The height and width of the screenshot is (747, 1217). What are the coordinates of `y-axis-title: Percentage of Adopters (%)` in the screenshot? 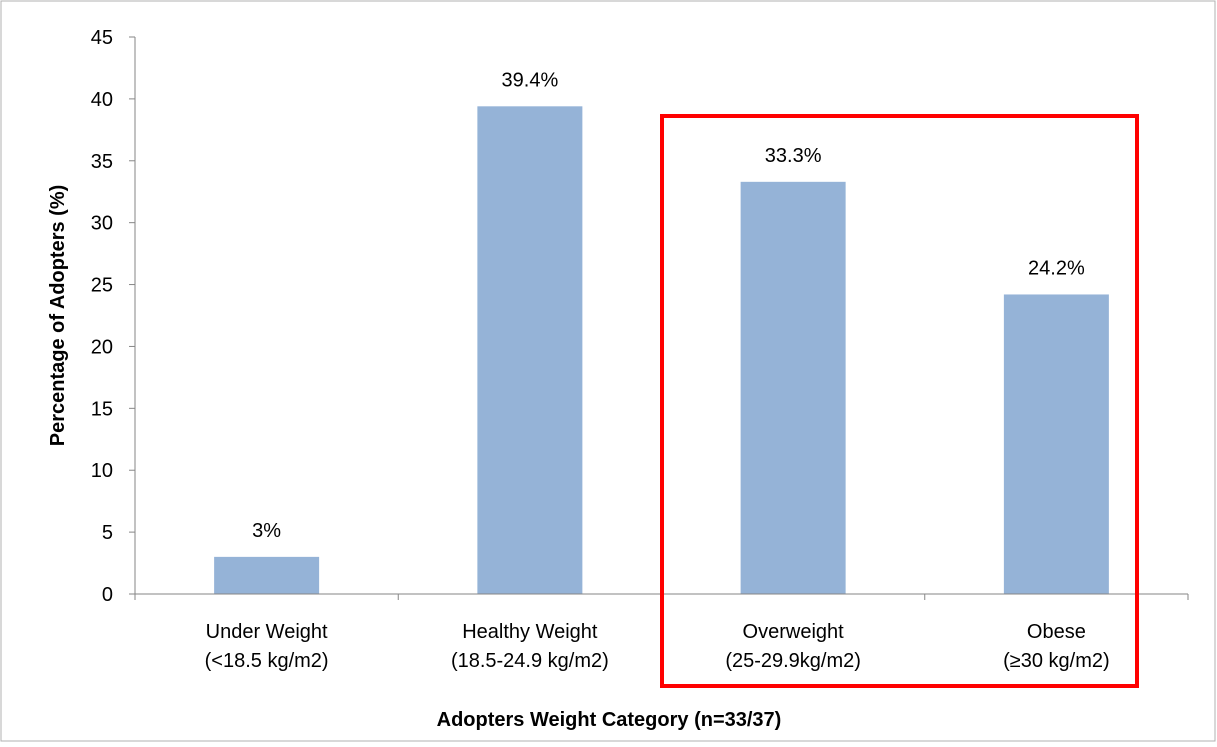 It's located at (58, 316).